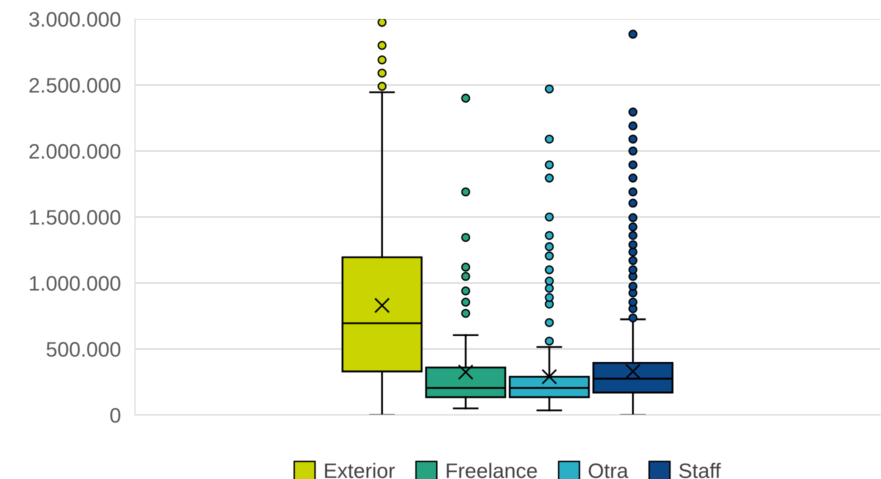 The image size is (881, 479). I want to click on legend-label: Otra, so click(608, 470).